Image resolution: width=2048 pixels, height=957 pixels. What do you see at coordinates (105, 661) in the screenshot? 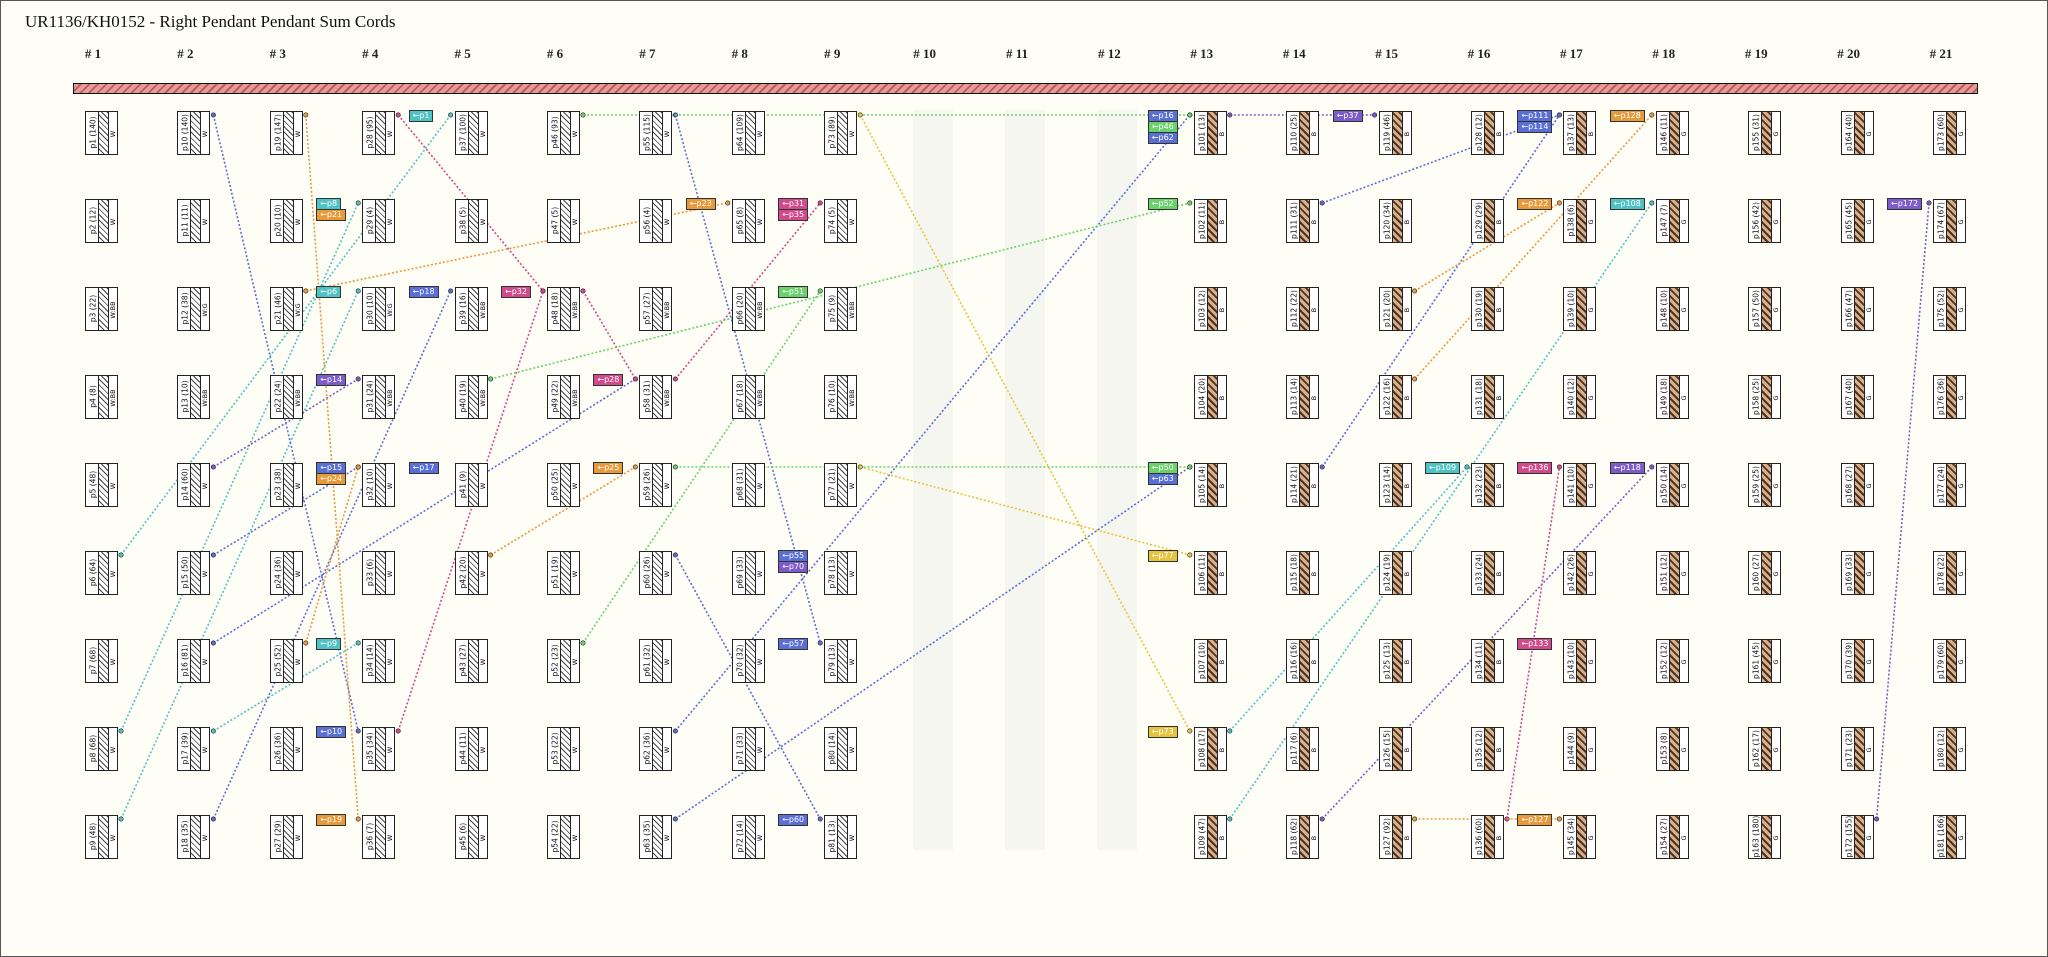
I see `pendant-cord: p7 (68) W` at bounding box center [105, 661].